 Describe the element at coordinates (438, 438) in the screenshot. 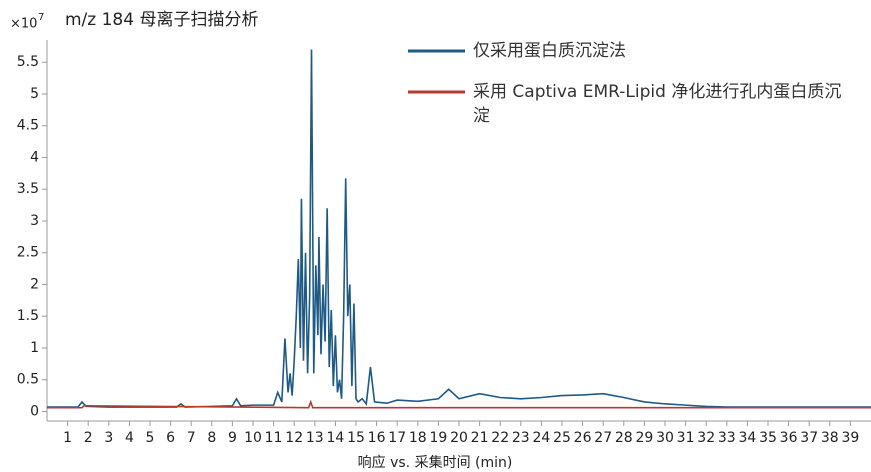

I see `x-tick-label: 19` at that location.